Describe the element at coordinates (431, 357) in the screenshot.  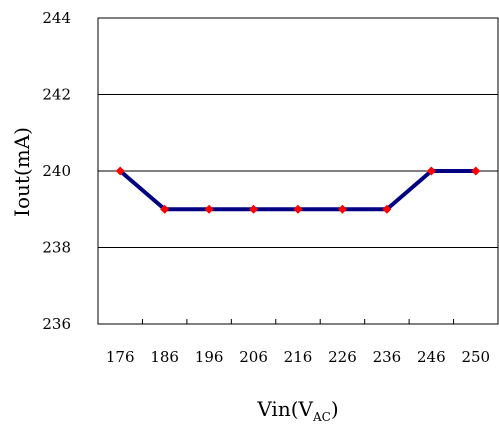
I see `x-tick-label-246: 246` at that location.